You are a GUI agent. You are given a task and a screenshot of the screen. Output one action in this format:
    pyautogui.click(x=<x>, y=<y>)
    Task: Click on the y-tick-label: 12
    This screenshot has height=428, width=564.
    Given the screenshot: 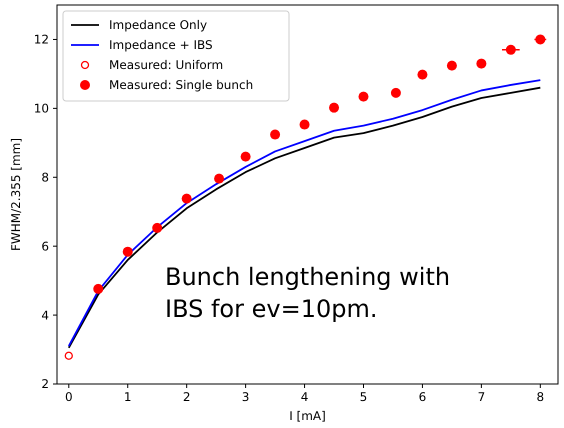 What is the action you would take?
    pyautogui.click(x=41, y=39)
    